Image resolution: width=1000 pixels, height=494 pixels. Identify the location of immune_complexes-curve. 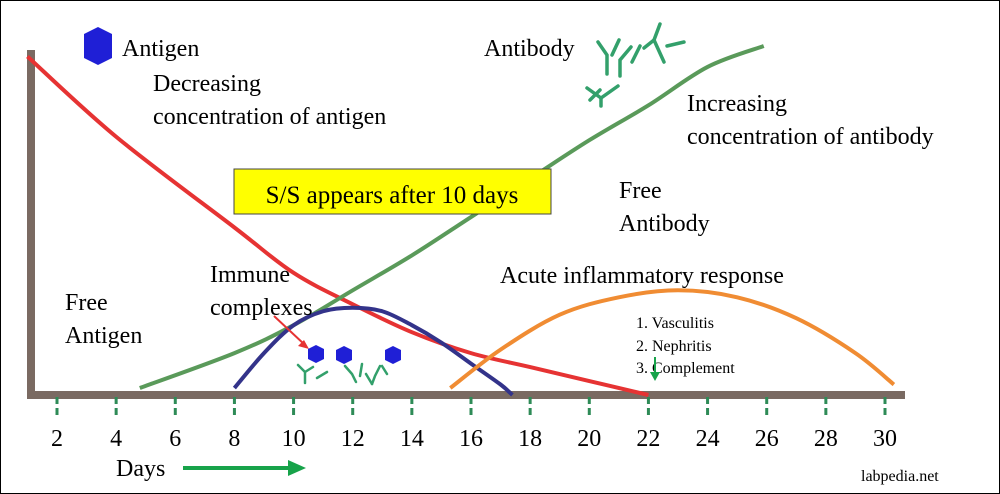
(373, 351).